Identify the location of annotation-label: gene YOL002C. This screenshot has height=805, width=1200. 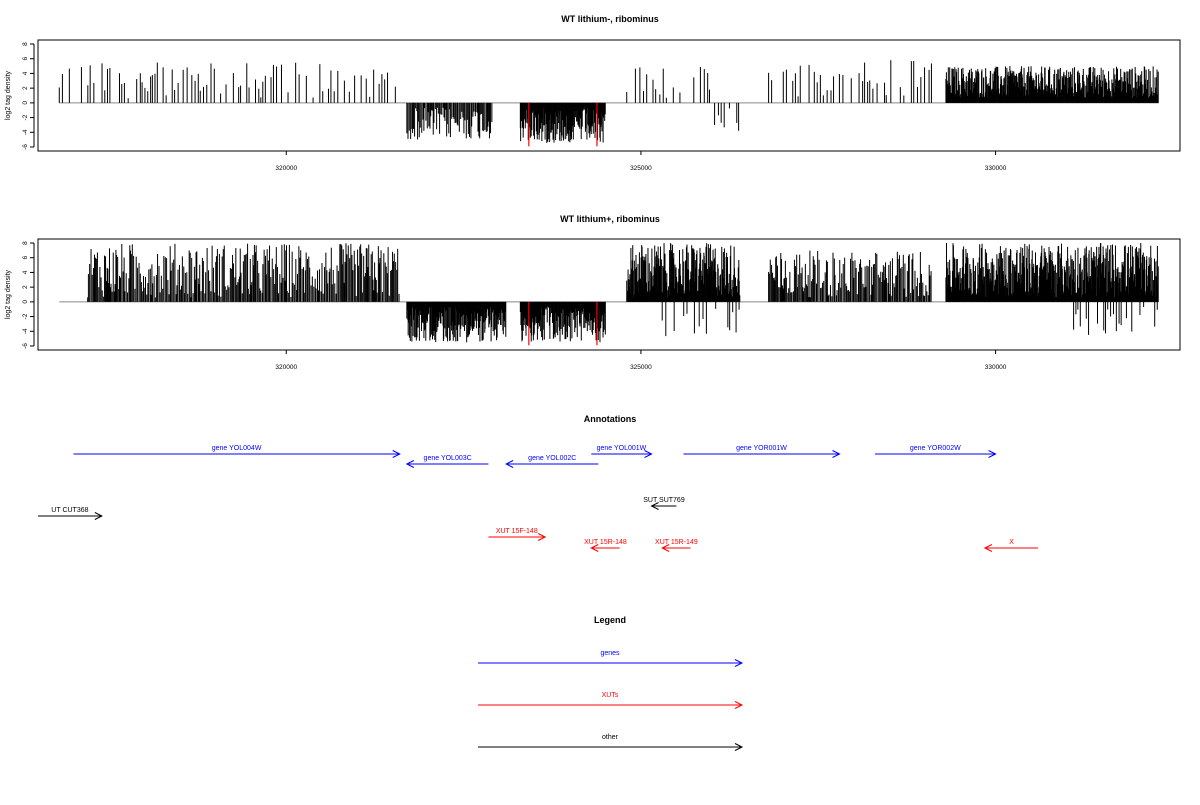
(552, 458).